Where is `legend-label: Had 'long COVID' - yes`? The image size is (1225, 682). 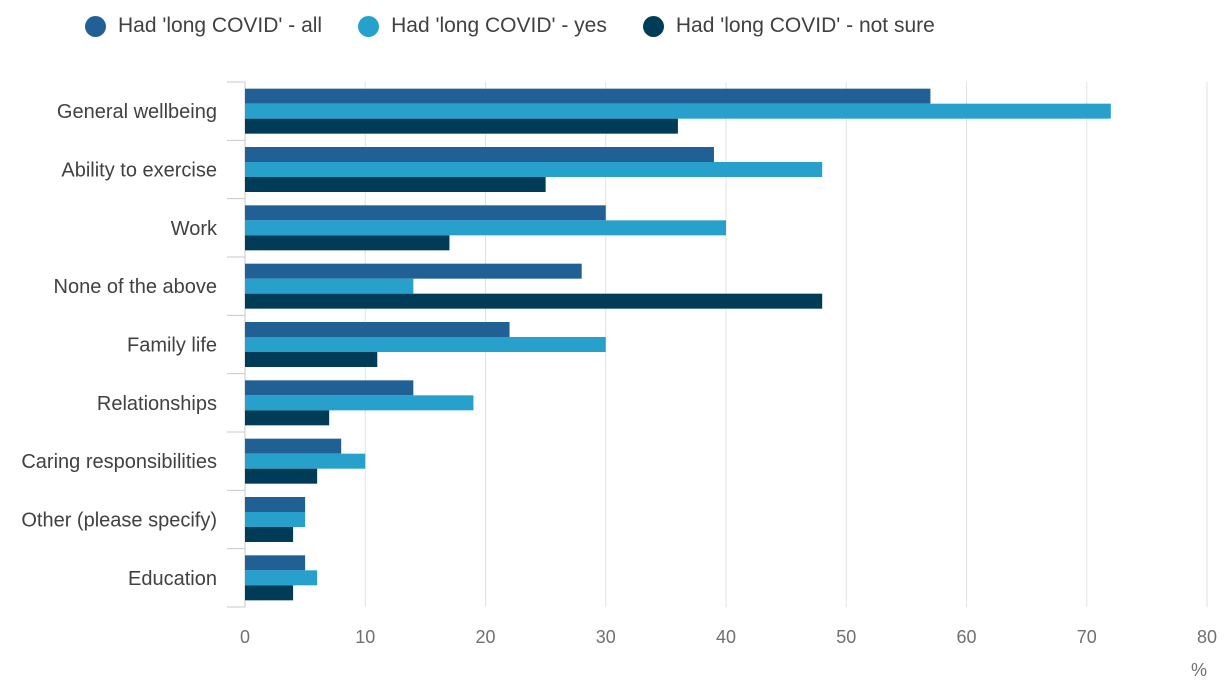 legend-label: Had 'long COVID' - yes is located at coordinates (499, 25).